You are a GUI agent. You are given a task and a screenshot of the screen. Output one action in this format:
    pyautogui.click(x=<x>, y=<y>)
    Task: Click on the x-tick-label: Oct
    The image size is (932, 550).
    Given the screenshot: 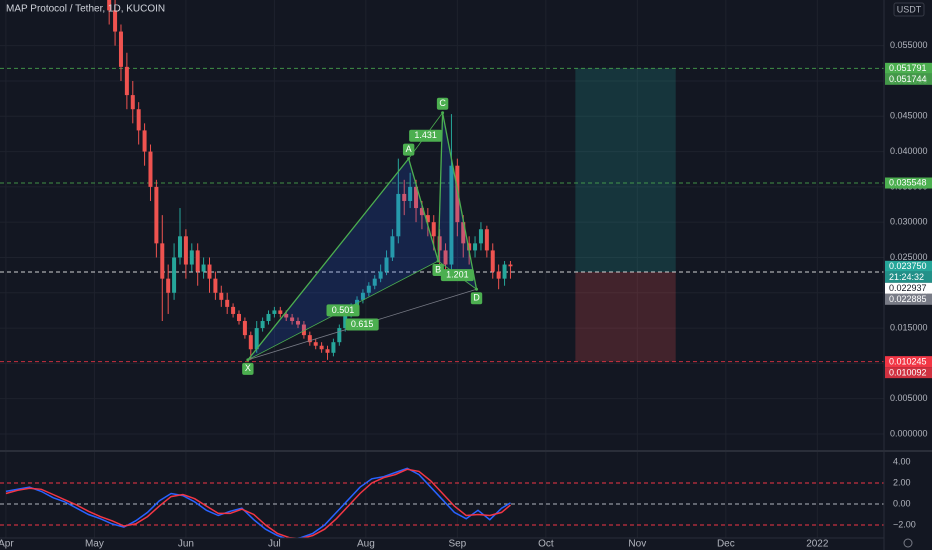 What is the action you would take?
    pyautogui.click(x=546, y=544)
    